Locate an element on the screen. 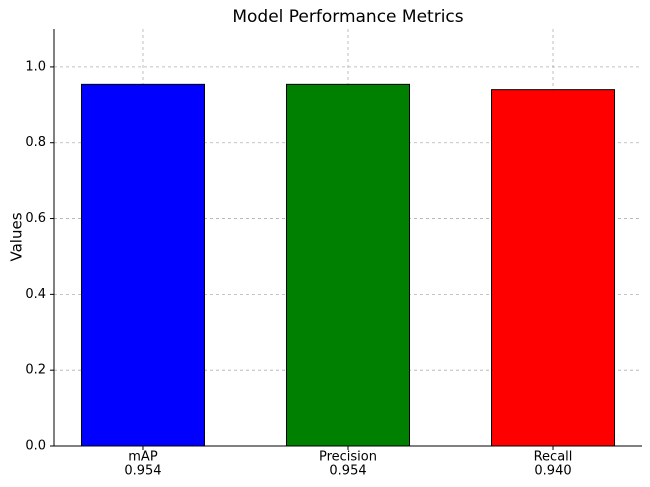 Image resolution: width=650 pixels, height=487 pixels. x-tick-label: Precision is located at coordinates (348, 457).